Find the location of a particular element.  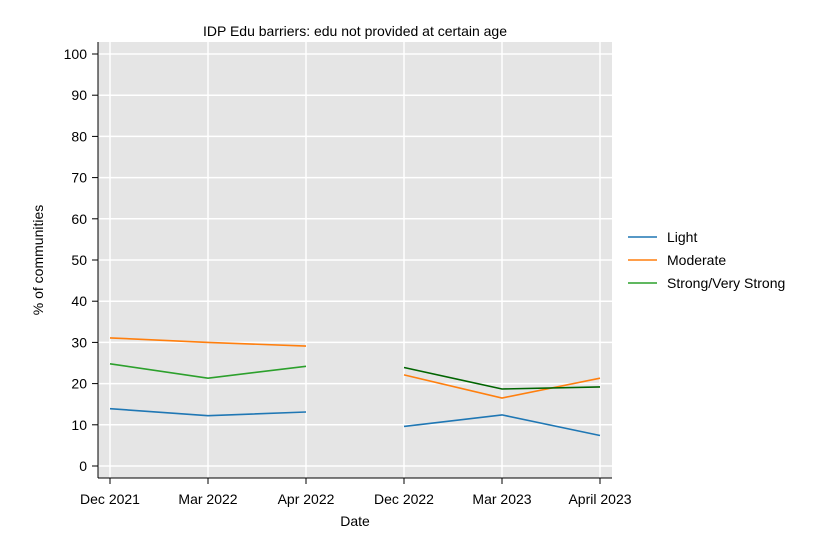

legend: Light Moderate Strong/Very Strong is located at coordinates (706, 260).